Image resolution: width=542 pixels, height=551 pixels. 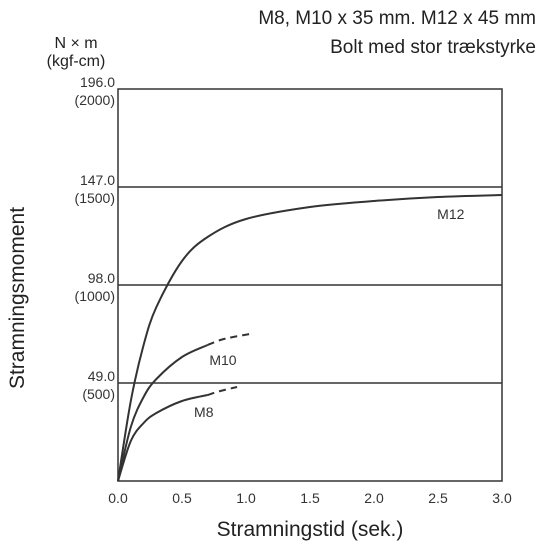 I want to click on x-tick-label-1: 0.5, so click(x=182, y=498).